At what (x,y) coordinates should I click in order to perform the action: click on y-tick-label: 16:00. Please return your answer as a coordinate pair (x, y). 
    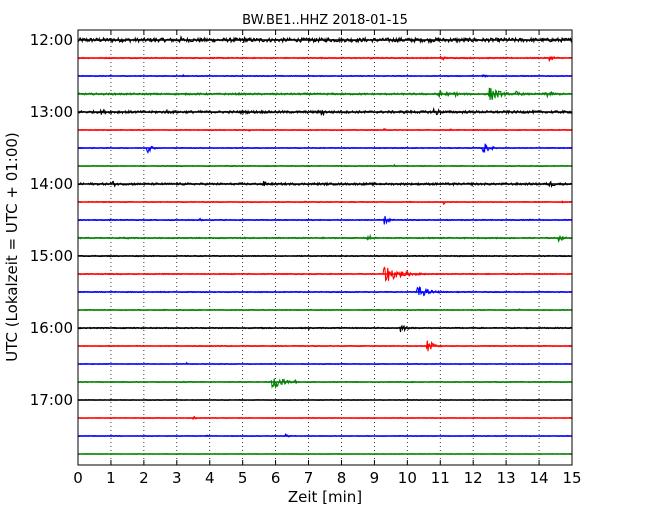
    Looking at the image, I should click on (51, 328).